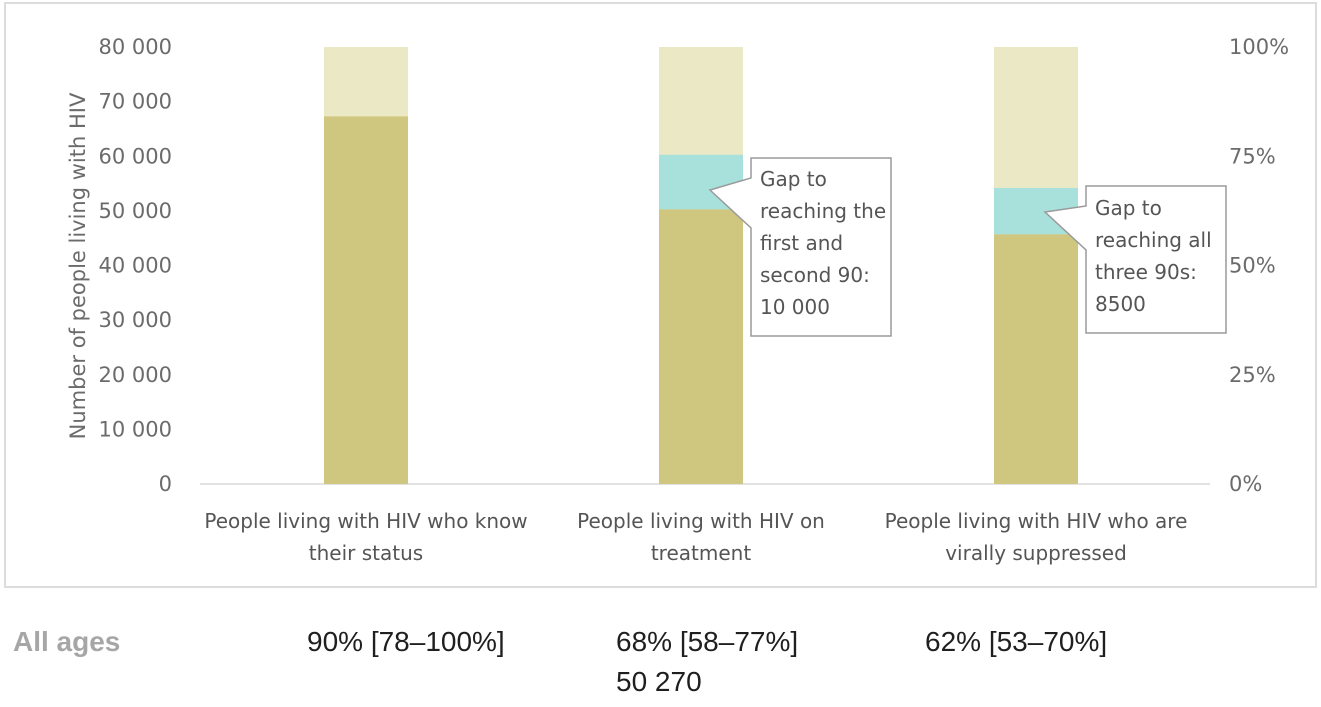 Image resolution: width=1321 pixels, height=707 pixels. Describe the element at coordinates (135, 102) in the screenshot. I see `y-tick-label: 70 000` at that location.